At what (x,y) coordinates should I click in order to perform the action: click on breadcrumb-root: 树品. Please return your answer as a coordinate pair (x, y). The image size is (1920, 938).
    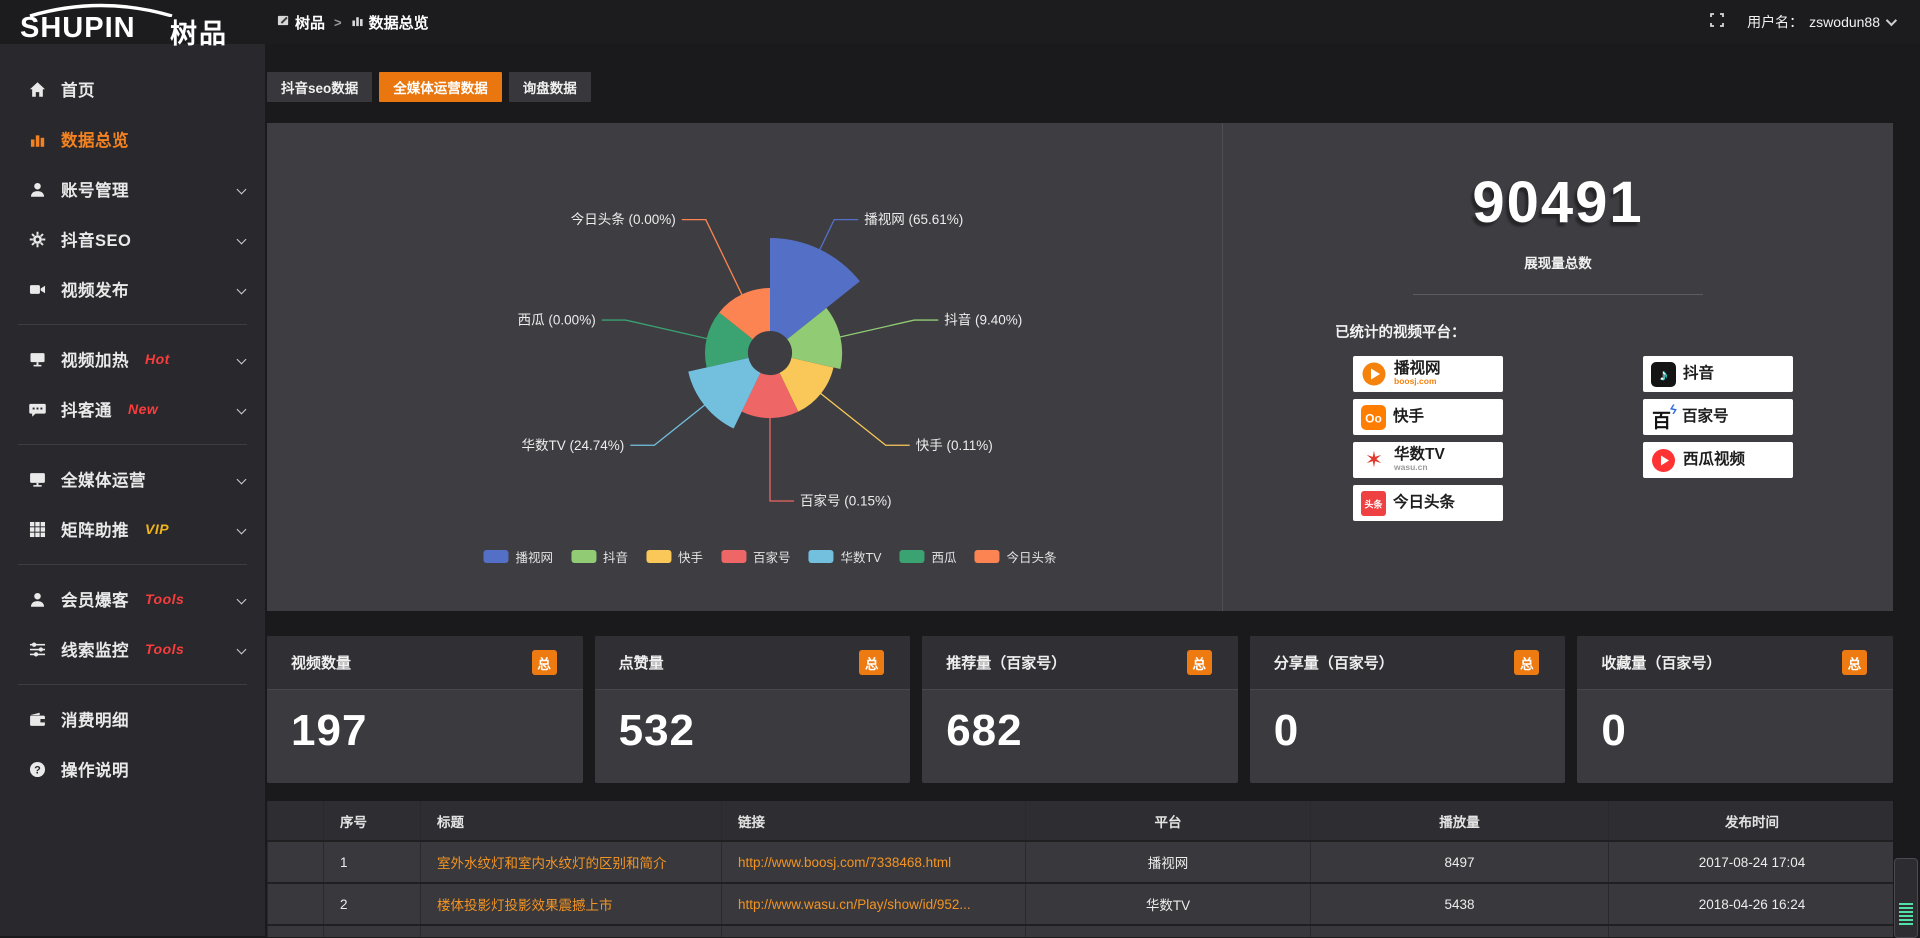
    Looking at the image, I should click on (301, 22).